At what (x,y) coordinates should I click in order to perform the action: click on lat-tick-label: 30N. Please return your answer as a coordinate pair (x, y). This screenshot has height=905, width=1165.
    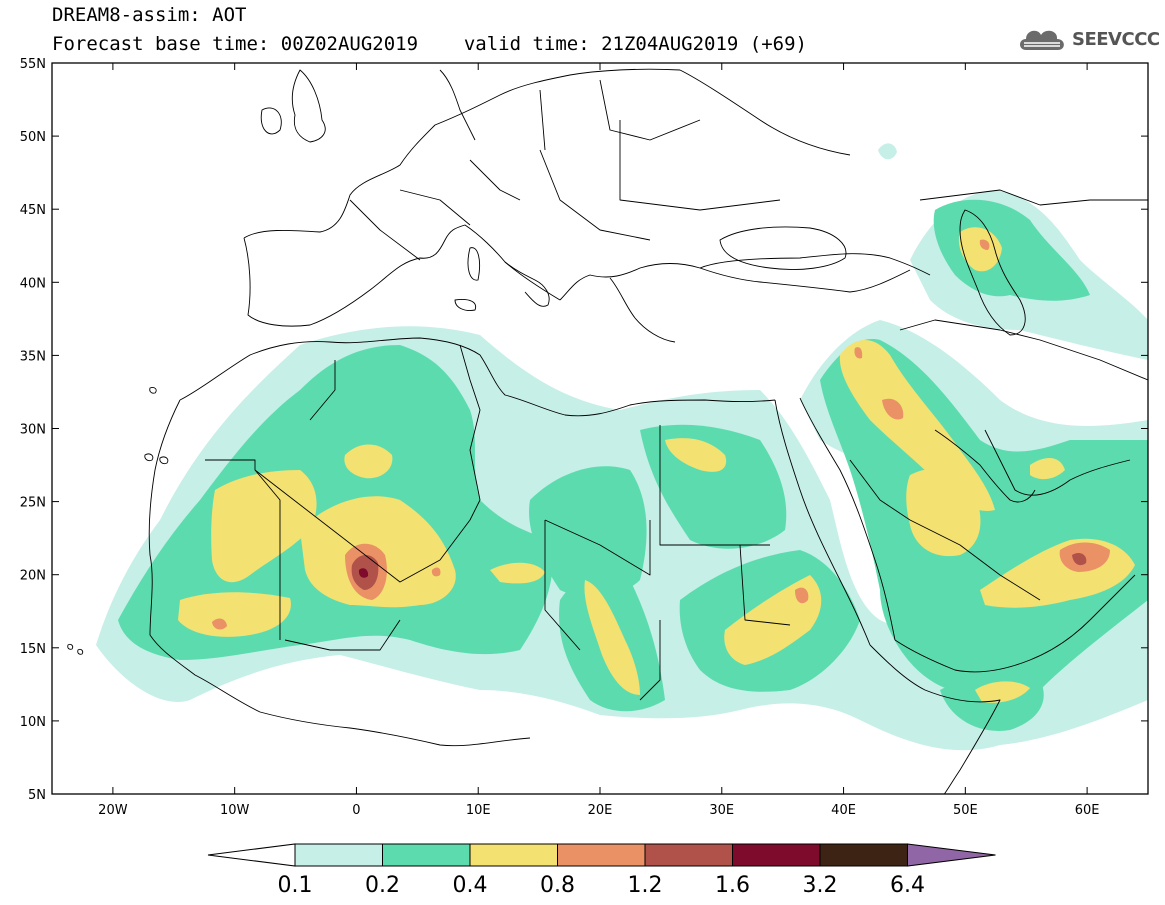
    Looking at the image, I should click on (33, 430).